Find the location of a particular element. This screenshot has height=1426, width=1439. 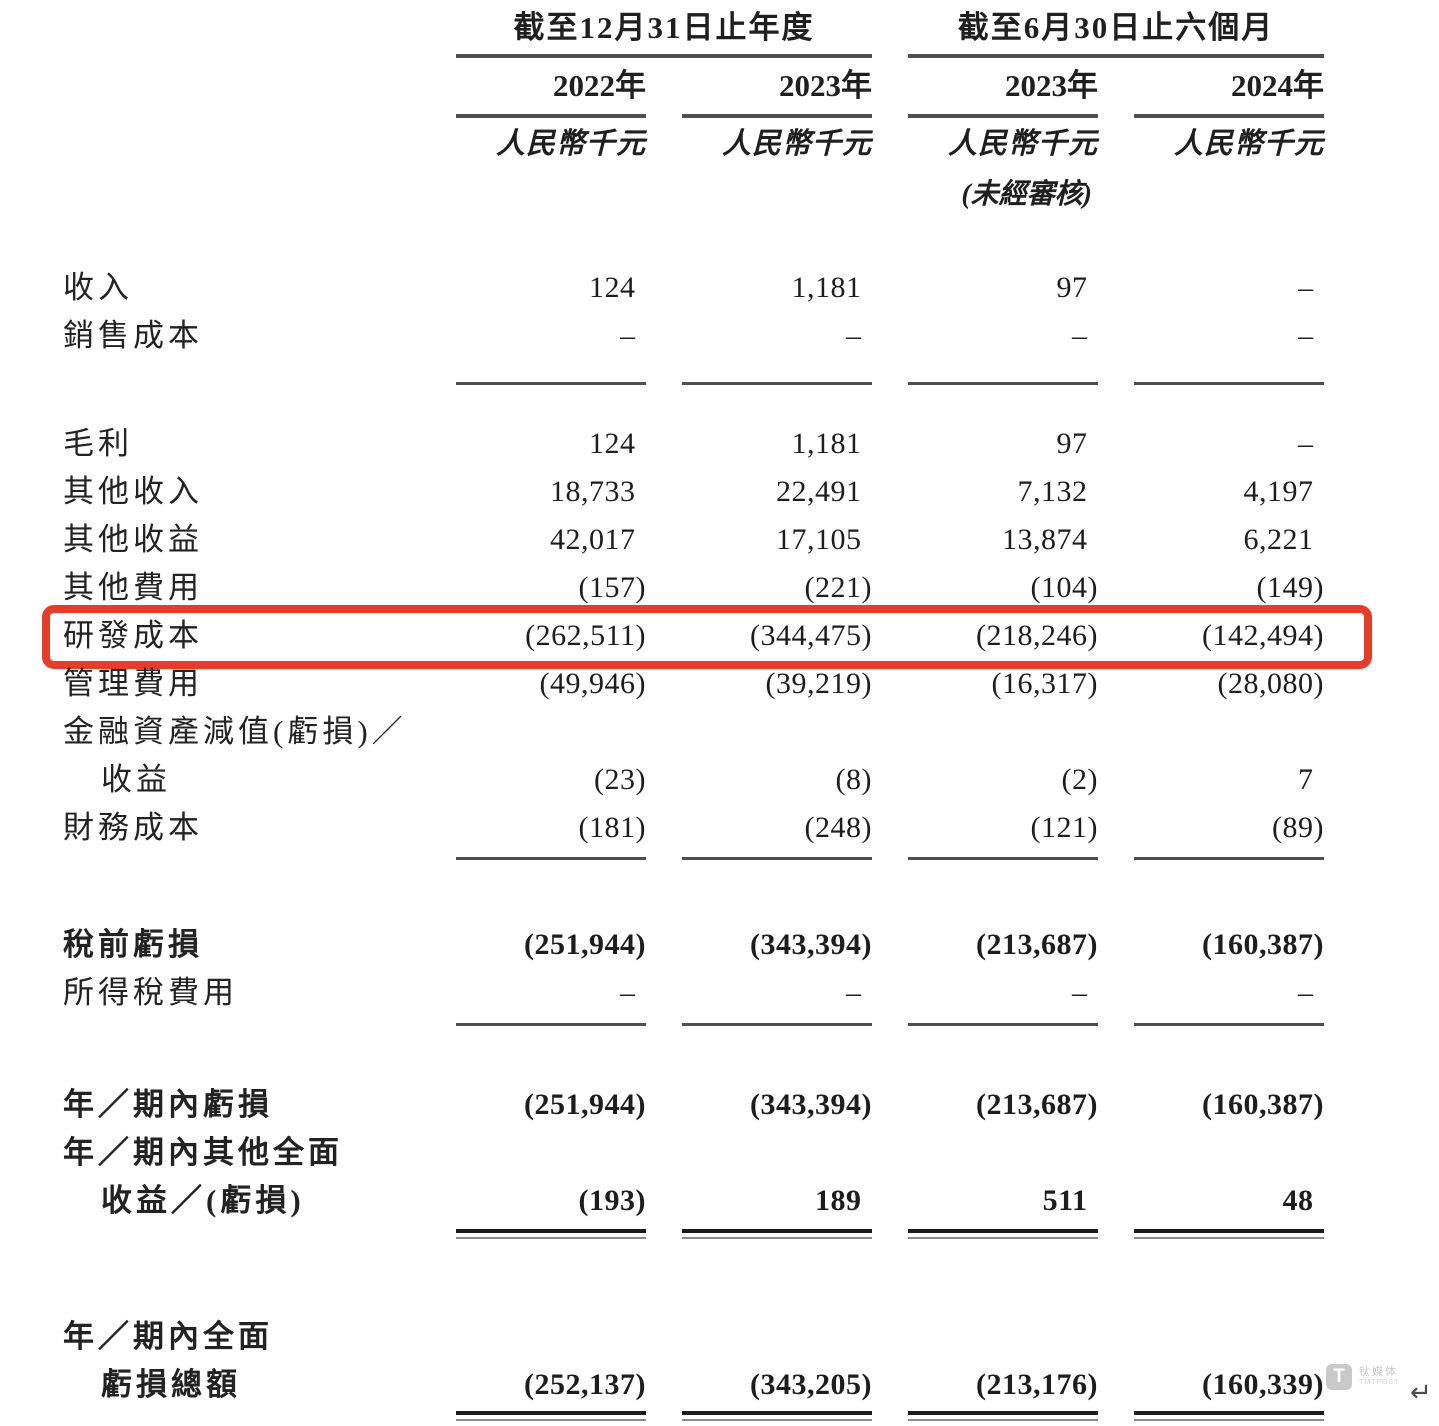

value-cell: (2) is located at coordinates (1079, 779).